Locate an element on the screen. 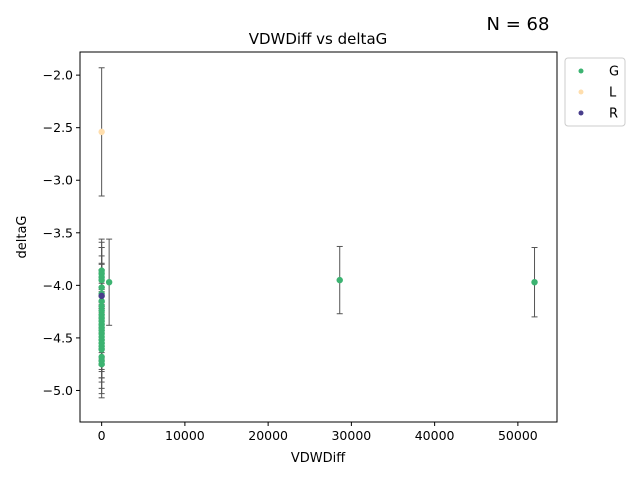 The width and height of the screenshot is (640, 480). y-tick-label: −3.0 is located at coordinates (58, 180).